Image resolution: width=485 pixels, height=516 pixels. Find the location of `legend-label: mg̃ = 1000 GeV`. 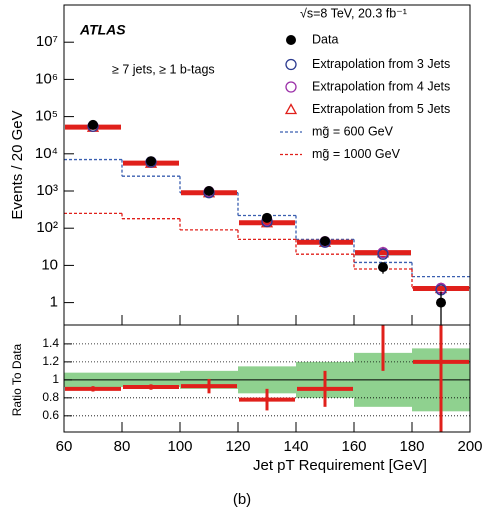

legend-label: mg̃ = 1000 GeV is located at coordinates (356, 154).